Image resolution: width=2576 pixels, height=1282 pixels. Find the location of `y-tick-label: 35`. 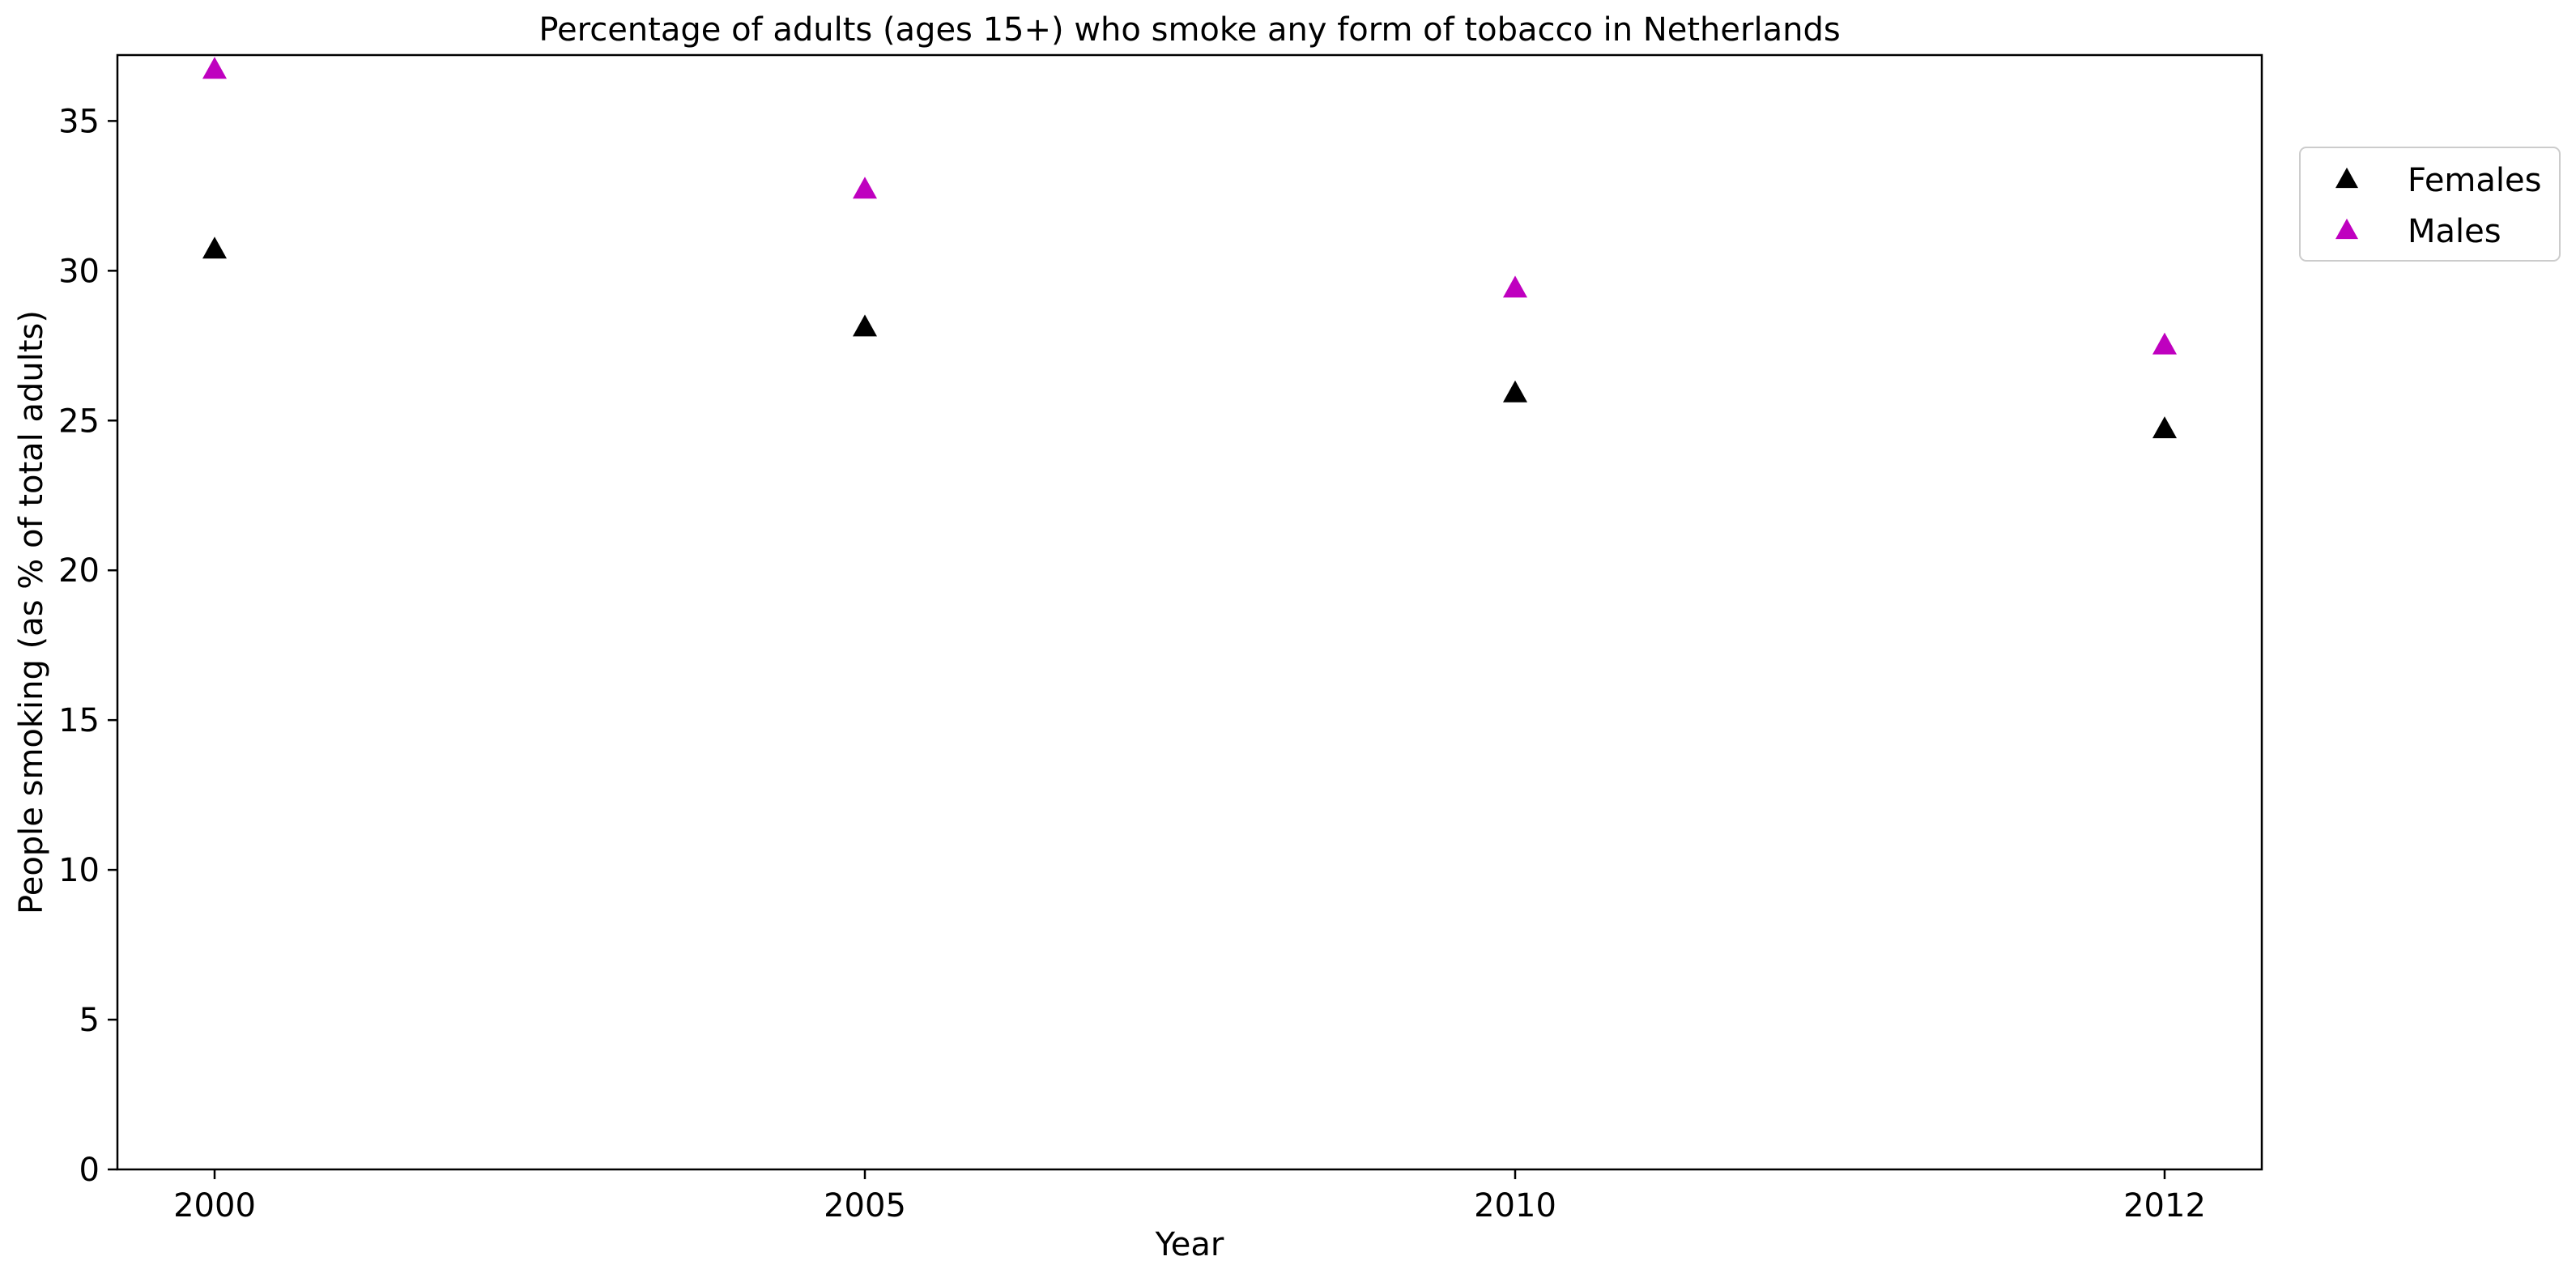

y-tick-label: 35 is located at coordinates (79, 121).